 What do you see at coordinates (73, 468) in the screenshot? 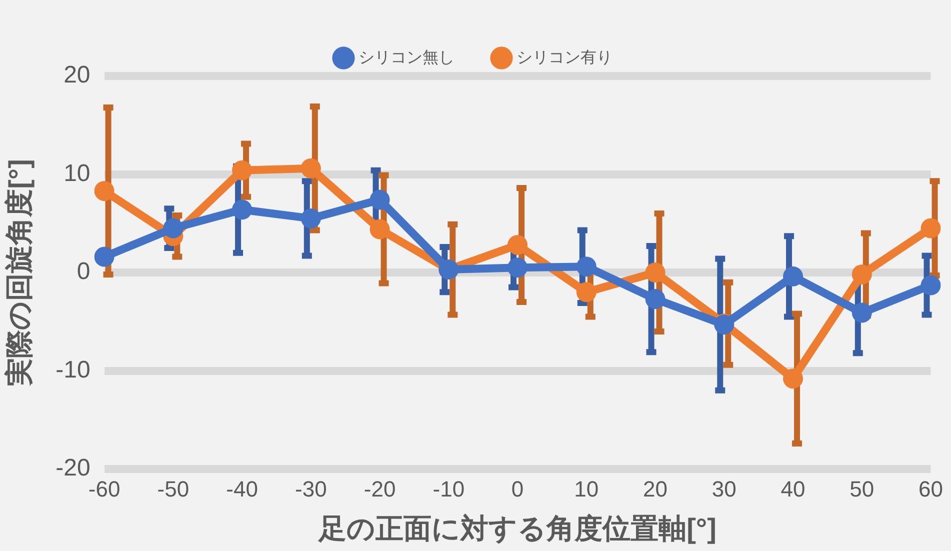
I see `y-tick-label: -20` at bounding box center [73, 468].